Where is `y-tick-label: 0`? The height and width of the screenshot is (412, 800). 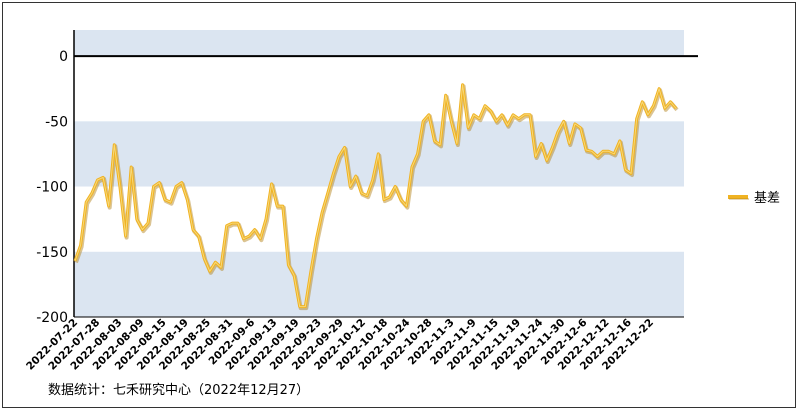
y-tick-label: 0 is located at coordinates (63, 57).